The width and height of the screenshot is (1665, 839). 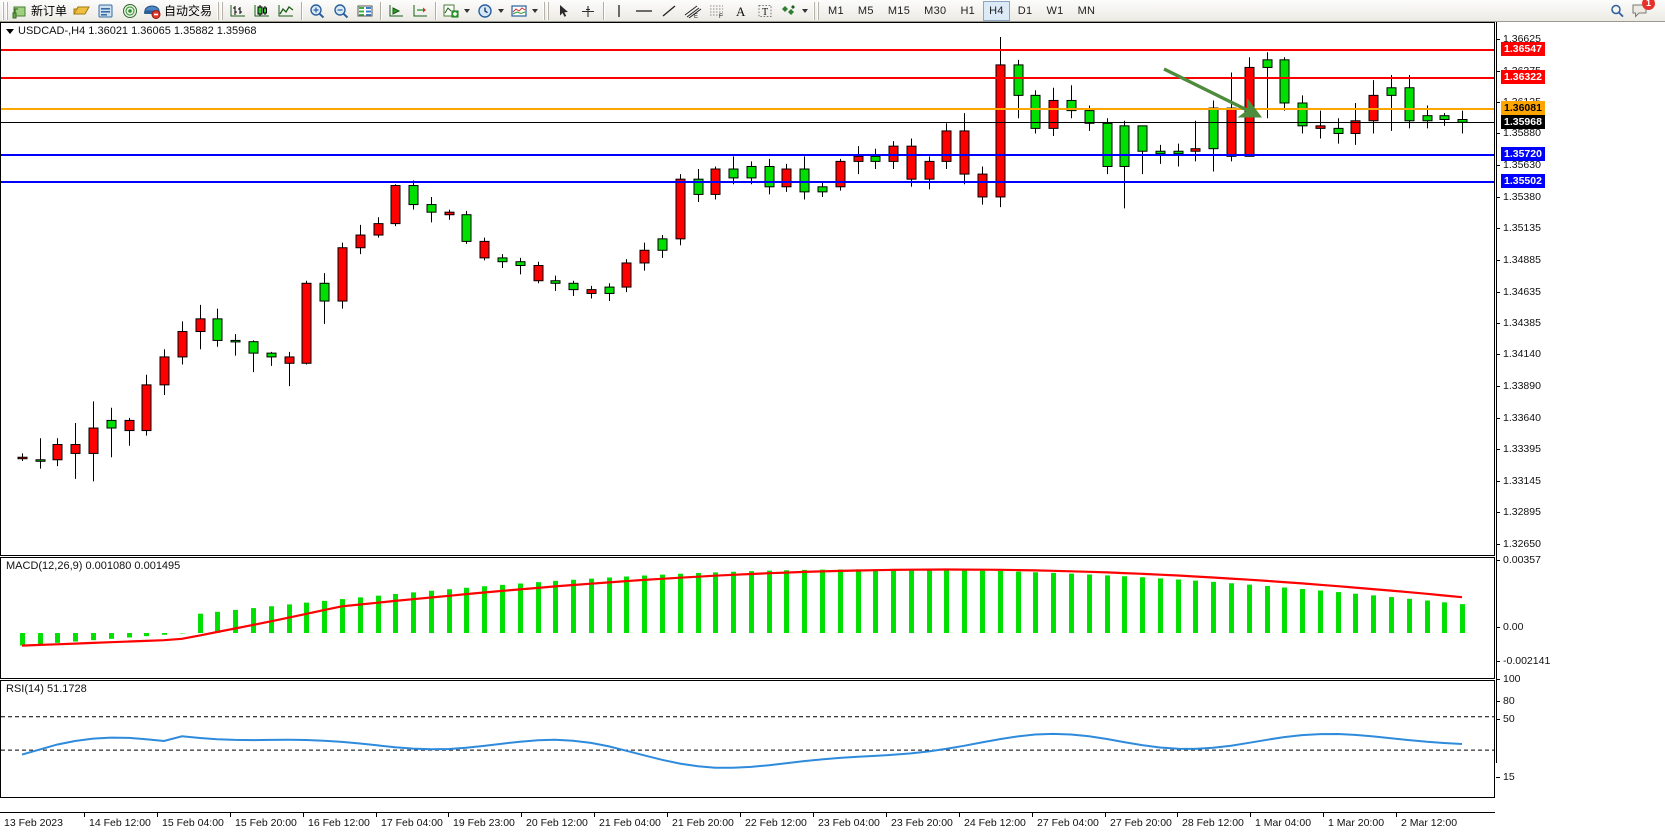 What do you see at coordinates (1086, 10) in the screenshot?
I see `timeframe-mn: MN` at bounding box center [1086, 10].